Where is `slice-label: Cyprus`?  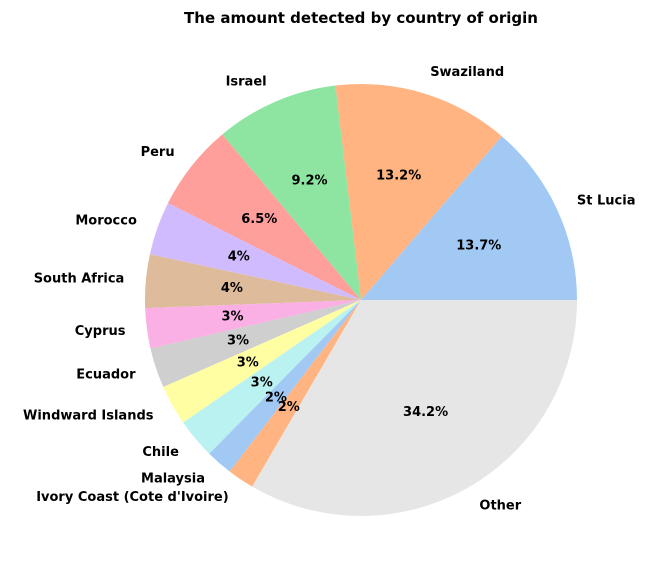
slice-label: Cyprus is located at coordinates (100, 331).